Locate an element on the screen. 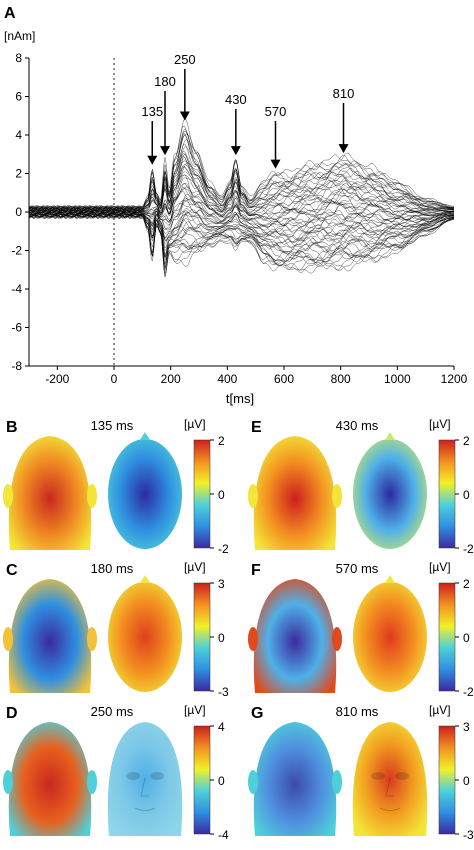 This screenshot has width=474, height=850. colorbar-tick-label: 2 is located at coordinates (221, 441).